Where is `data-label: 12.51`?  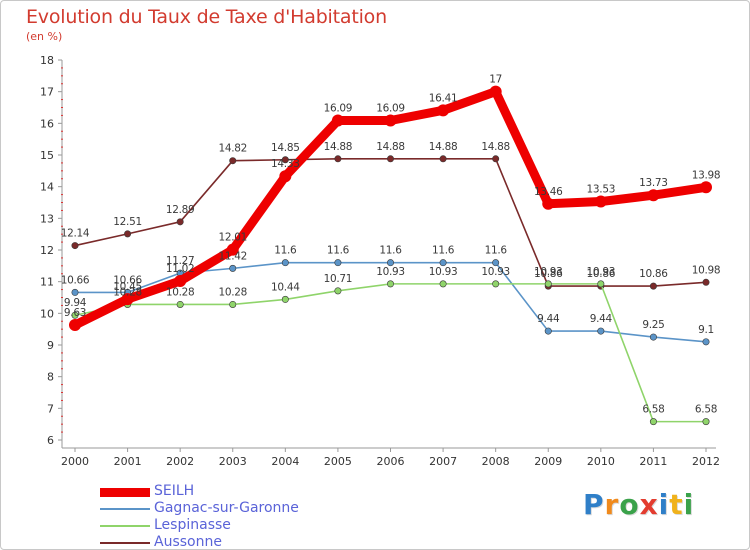
data-label: 12.51 is located at coordinates (127, 222).